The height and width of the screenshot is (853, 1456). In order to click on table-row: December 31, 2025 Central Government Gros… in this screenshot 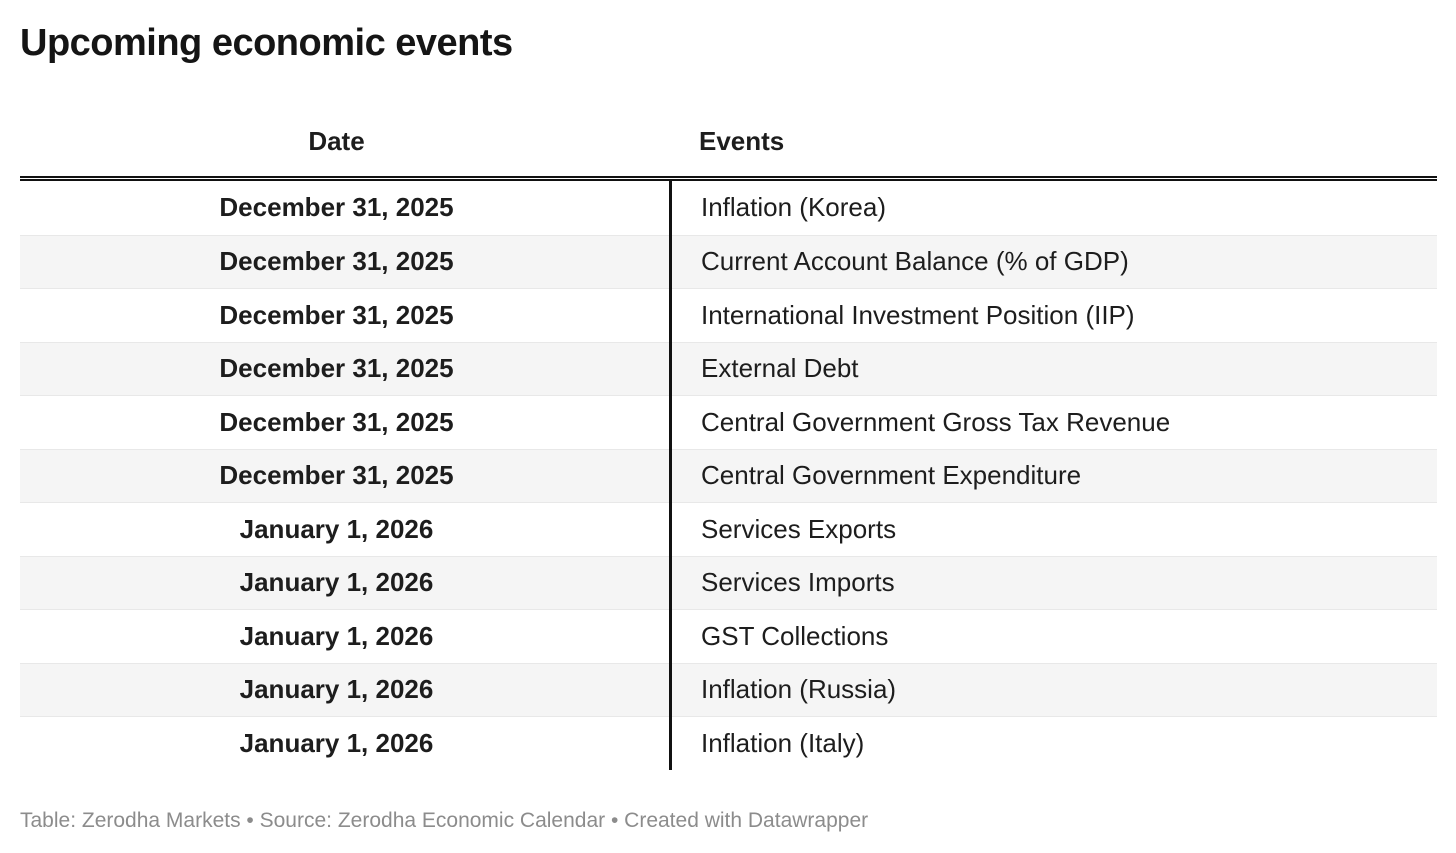, I will do `click(728, 422)`.